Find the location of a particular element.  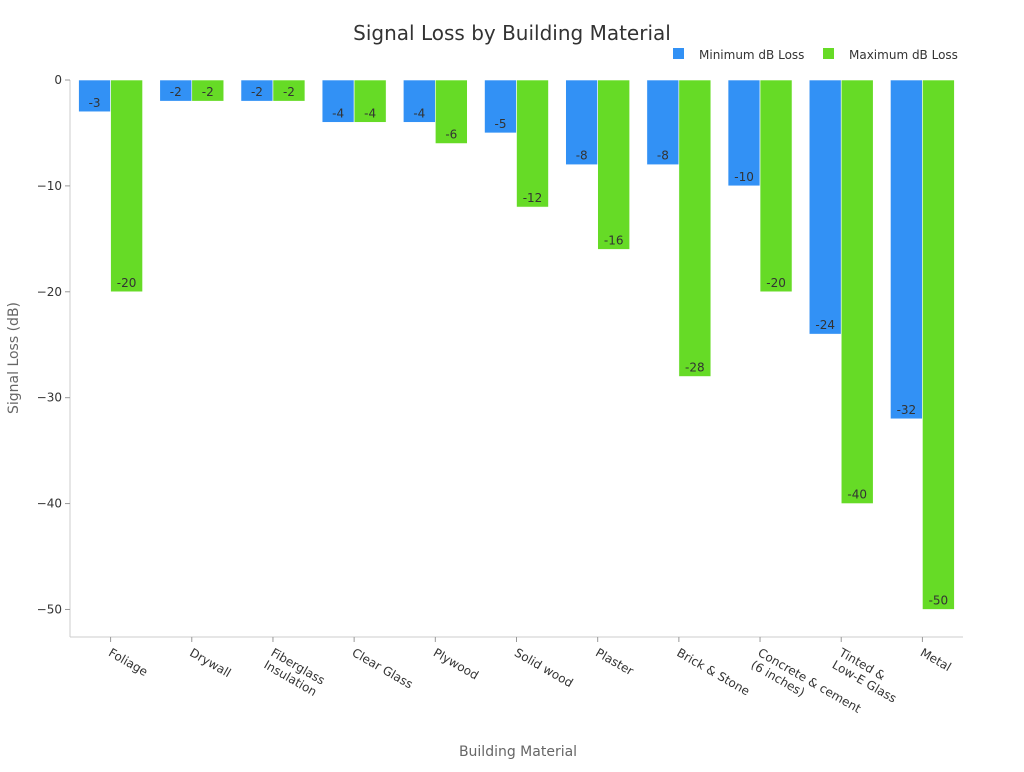

x-tick-label: Drywall is located at coordinates (210, 662).